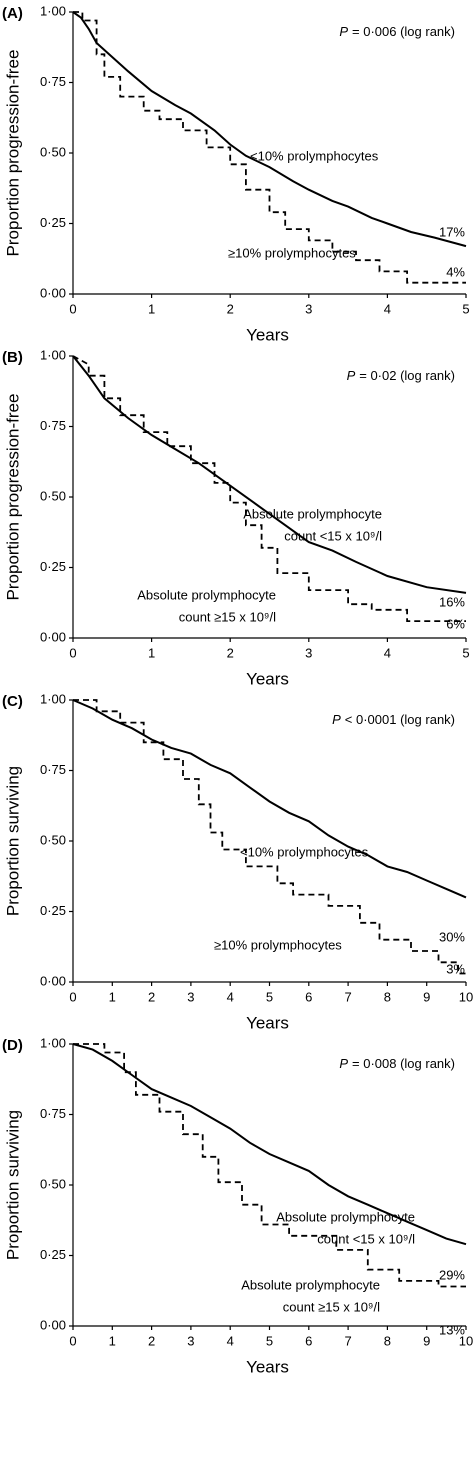  What do you see at coordinates (397, 31) in the screenshot?
I see `p-value-note: P = 0·006 (log rank)` at bounding box center [397, 31].